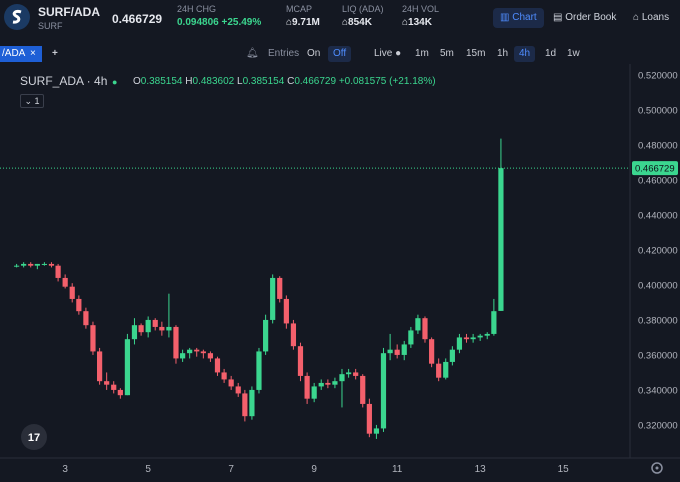  Describe the element at coordinates (657, 468) in the screenshot. I see `settings-icon` at that location.